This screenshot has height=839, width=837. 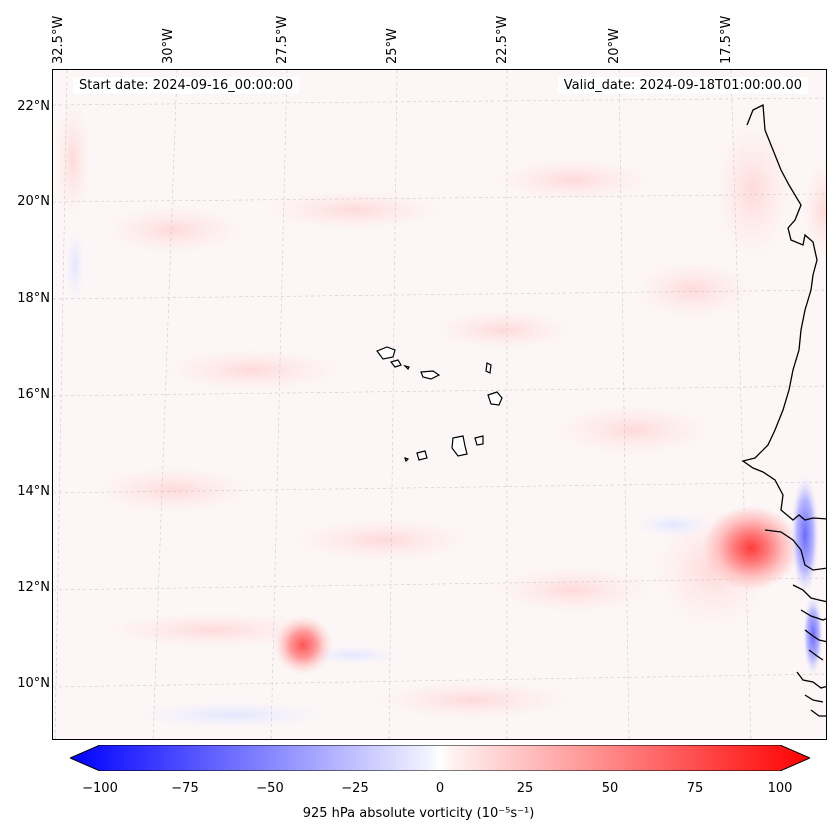 What do you see at coordinates (33, 201) in the screenshot?
I see `lat-label-20n: 20°N` at bounding box center [33, 201].